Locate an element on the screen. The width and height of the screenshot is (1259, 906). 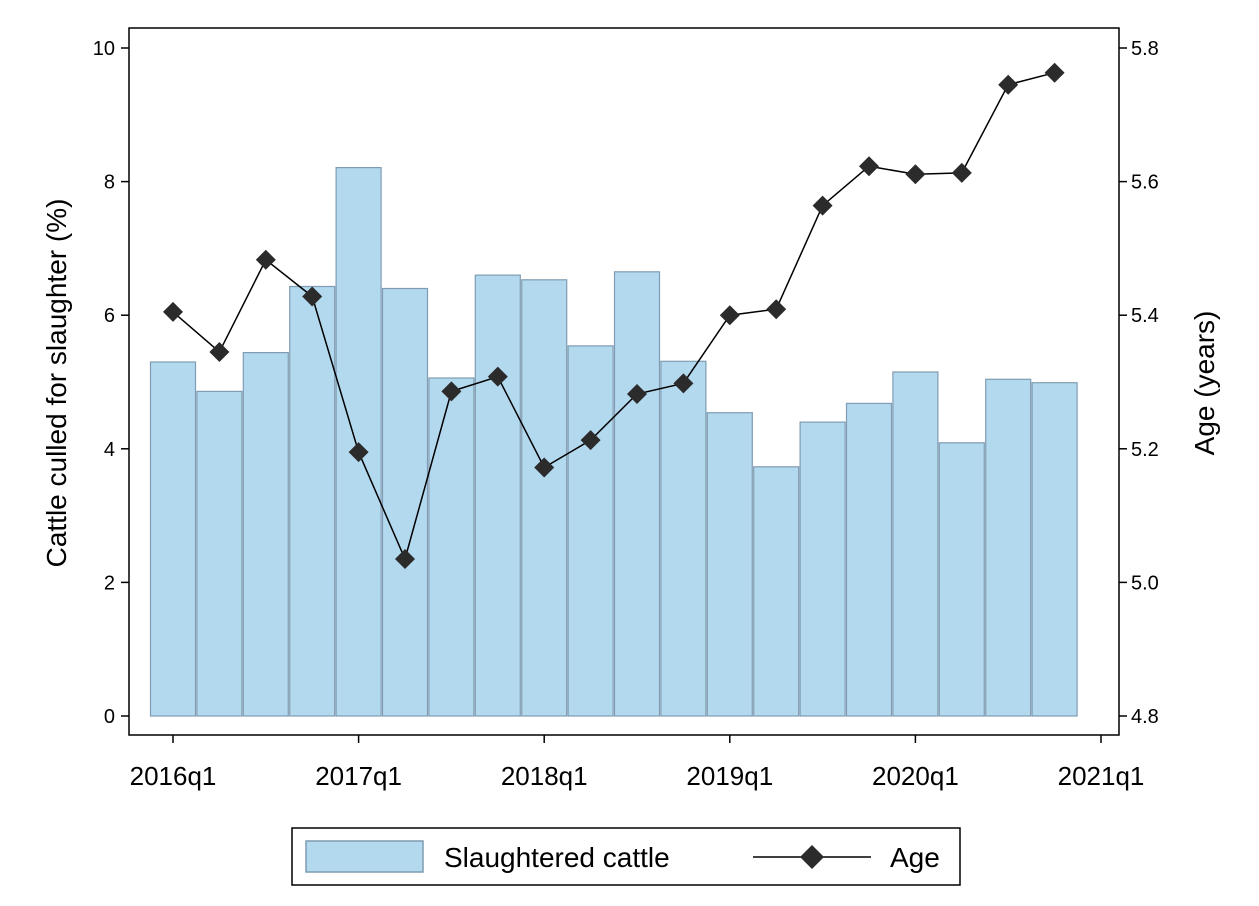
right-y-axis: 4.8 5.0 5.2 5.4 5.6 5.8 is located at coordinates (1139, 383).